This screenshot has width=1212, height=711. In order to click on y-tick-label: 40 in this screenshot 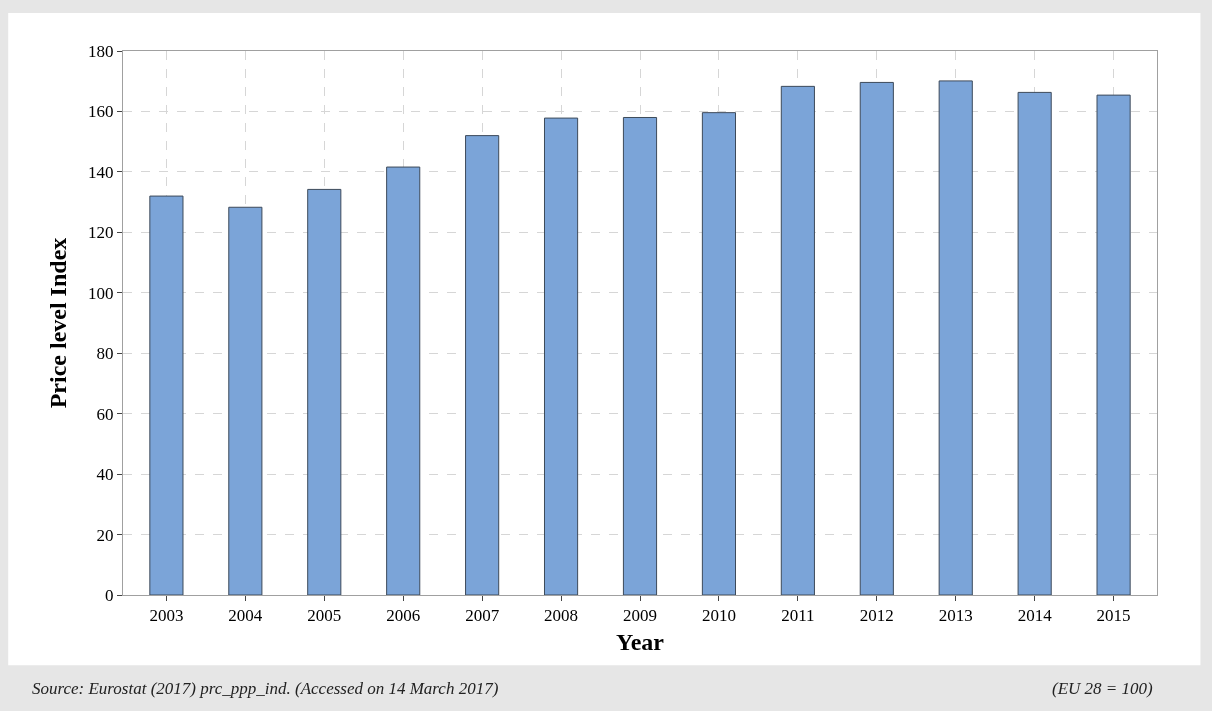, I will do `click(105, 475)`.